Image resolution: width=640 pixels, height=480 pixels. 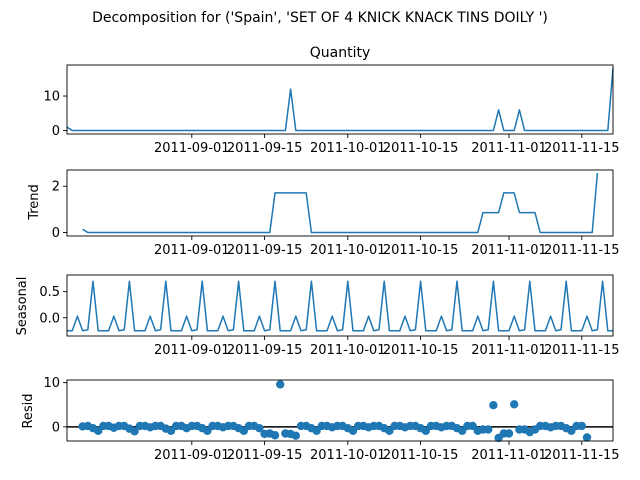 What do you see at coordinates (49, 292) in the screenshot?
I see `seasonal-ytick-label-1: 0.5` at bounding box center [49, 292].